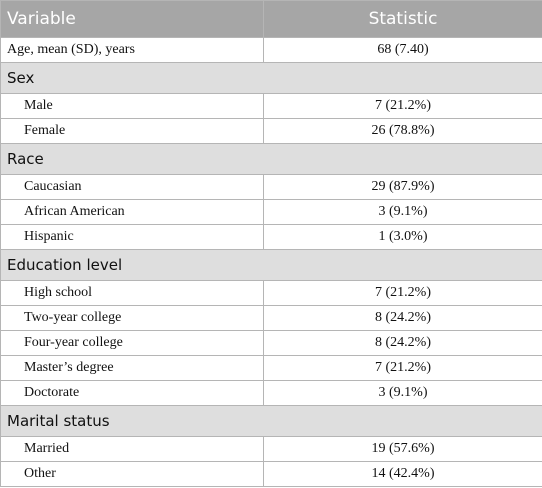  I want to click on section-row: Race, so click(271, 159).